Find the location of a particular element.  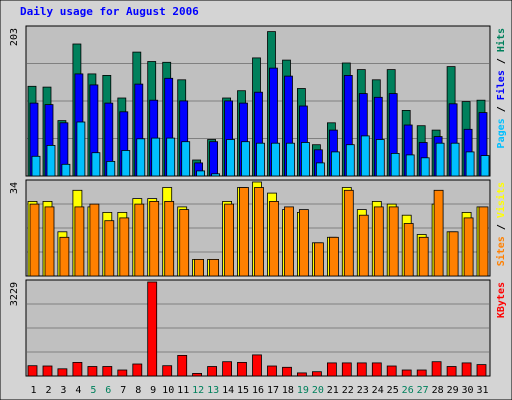

chart-title: Daily usage for August 2006 is located at coordinates (109, 11).